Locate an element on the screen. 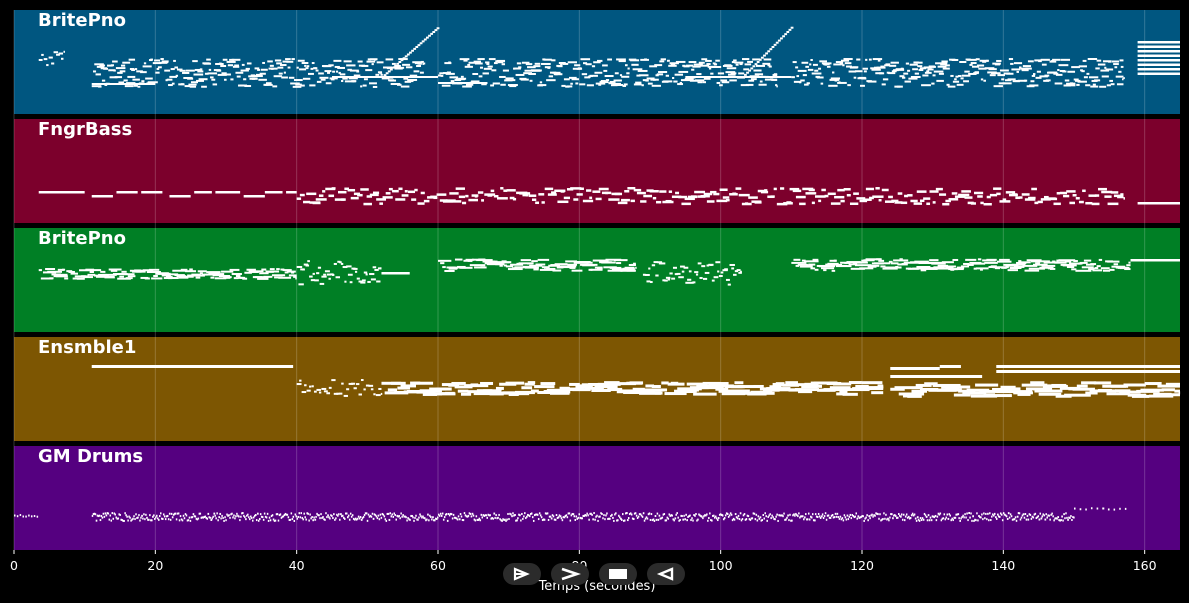 Image resolution: width=1189 pixels, height=603 pixels. play-button is located at coordinates (570, 574).